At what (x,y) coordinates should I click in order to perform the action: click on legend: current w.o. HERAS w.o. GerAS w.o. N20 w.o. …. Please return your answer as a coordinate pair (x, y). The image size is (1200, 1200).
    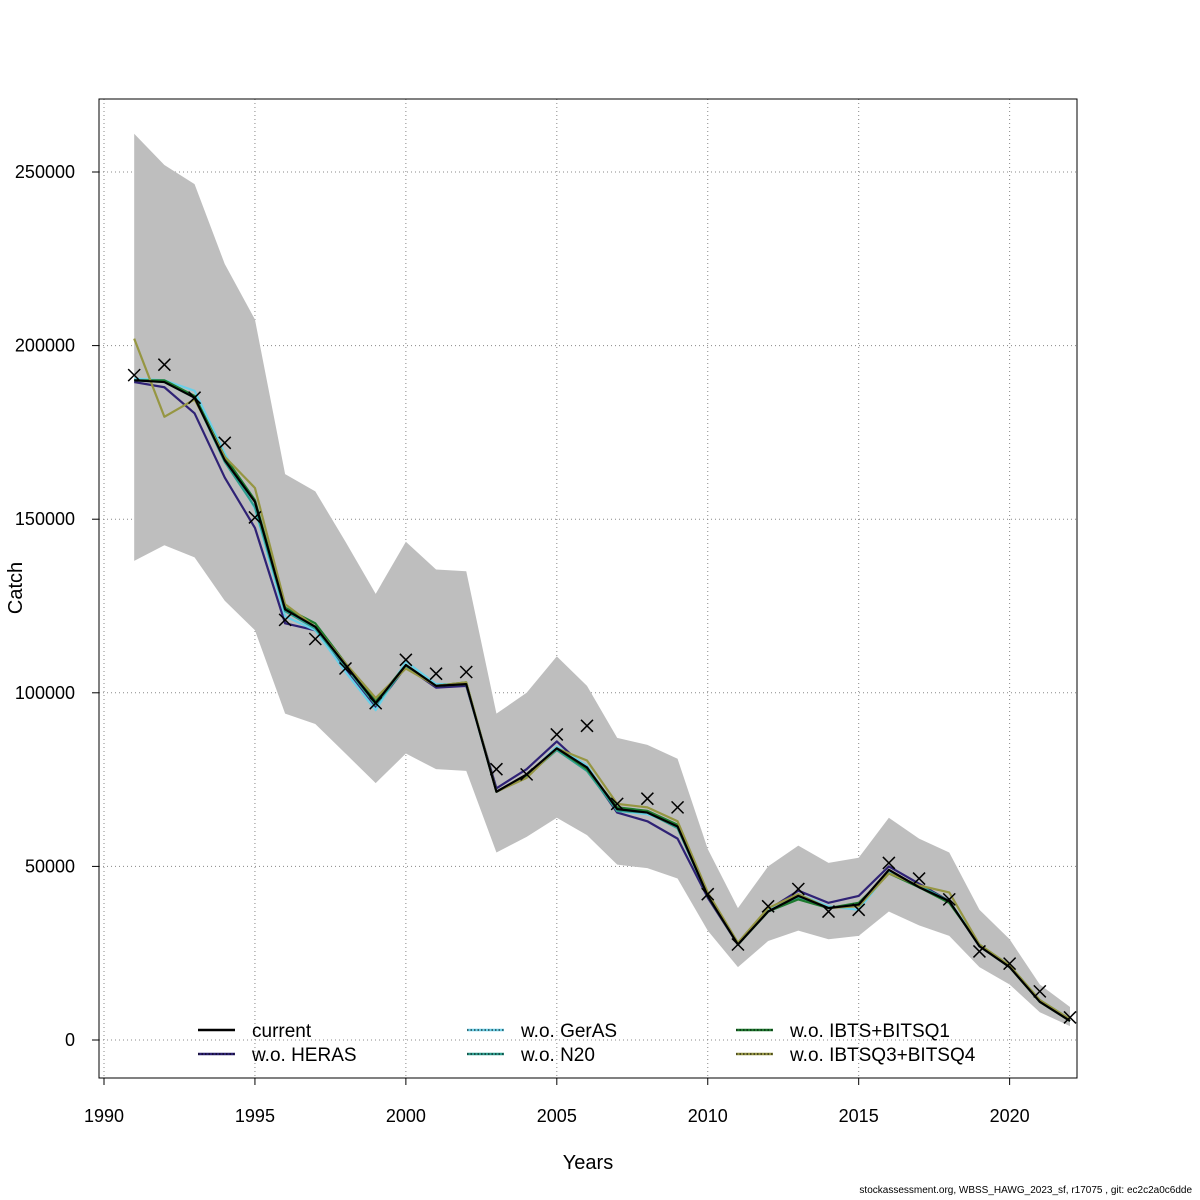
    Looking at the image, I should click on (587, 1043).